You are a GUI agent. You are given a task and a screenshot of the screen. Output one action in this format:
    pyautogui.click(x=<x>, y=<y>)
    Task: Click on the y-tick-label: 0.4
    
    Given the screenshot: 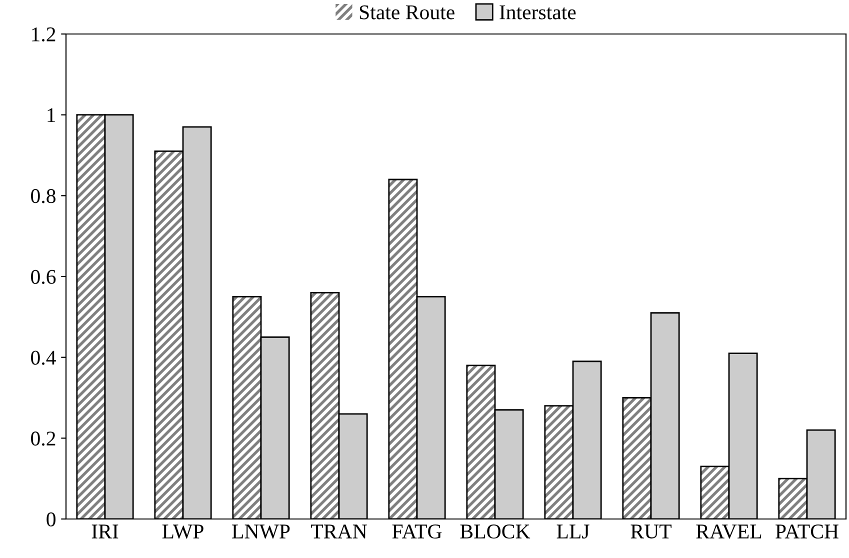 What is the action you would take?
    pyautogui.click(x=43, y=357)
    